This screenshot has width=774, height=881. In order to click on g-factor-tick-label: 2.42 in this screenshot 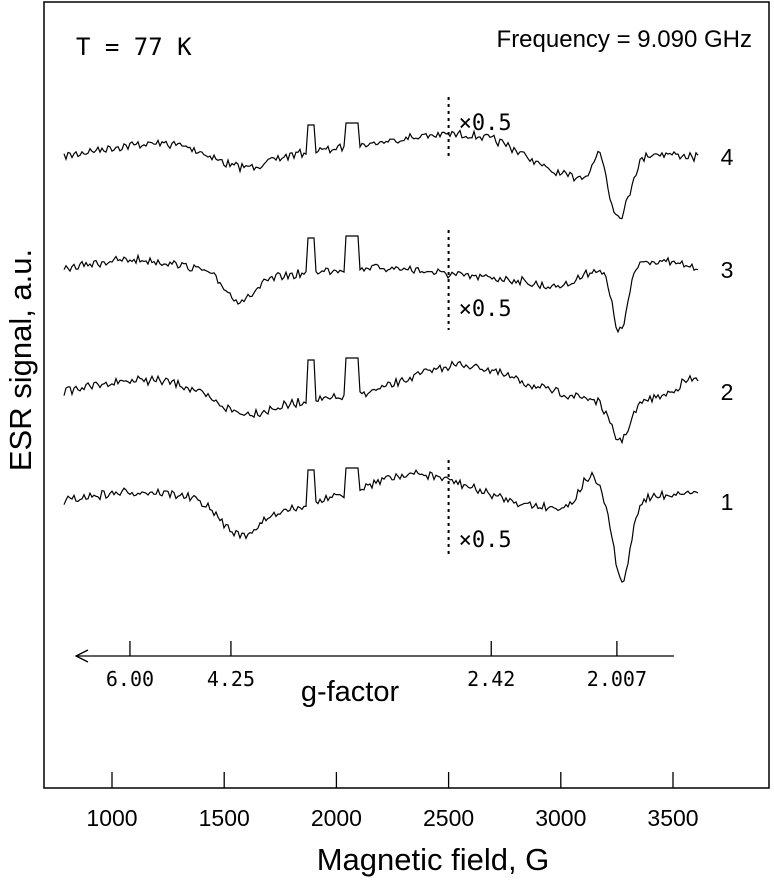, I will do `click(491, 679)`.